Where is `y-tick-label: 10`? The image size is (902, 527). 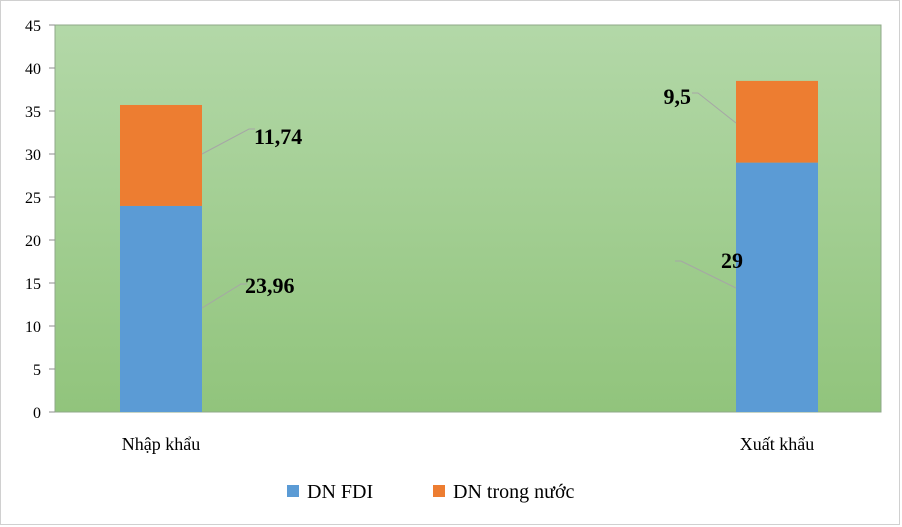 y-tick-label: 10 is located at coordinates (33, 327).